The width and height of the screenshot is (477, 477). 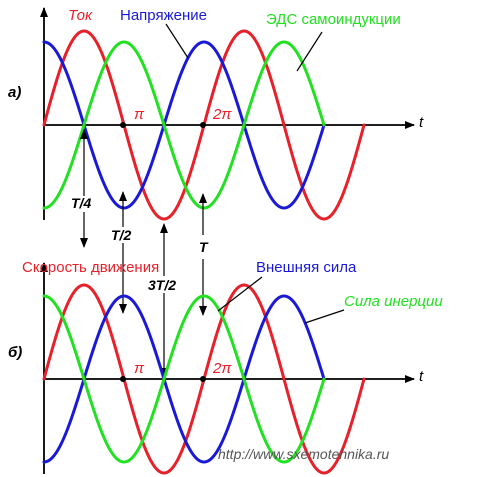 What do you see at coordinates (15, 352) in the screenshot?
I see `panel-b-label: б)` at bounding box center [15, 352].